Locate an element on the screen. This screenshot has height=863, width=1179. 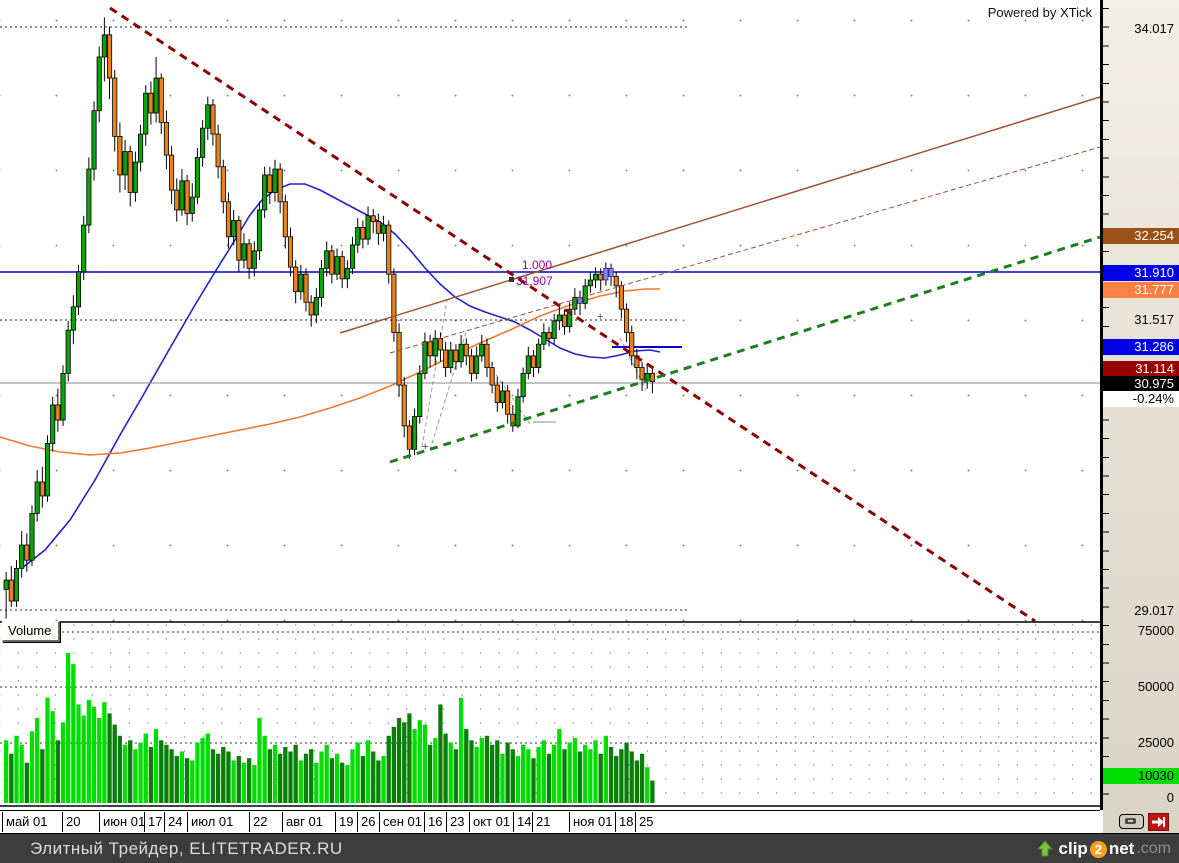
time-axis-label: май 01 is located at coordinates (25, 822).